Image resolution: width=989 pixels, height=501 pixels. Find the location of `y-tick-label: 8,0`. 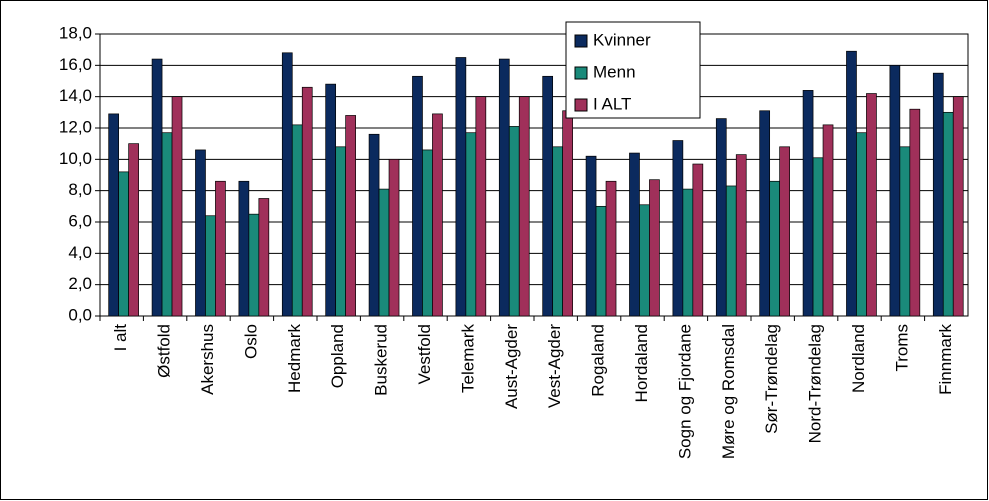

y-tick-label: 8,0 is located at coordinates (80, 189).